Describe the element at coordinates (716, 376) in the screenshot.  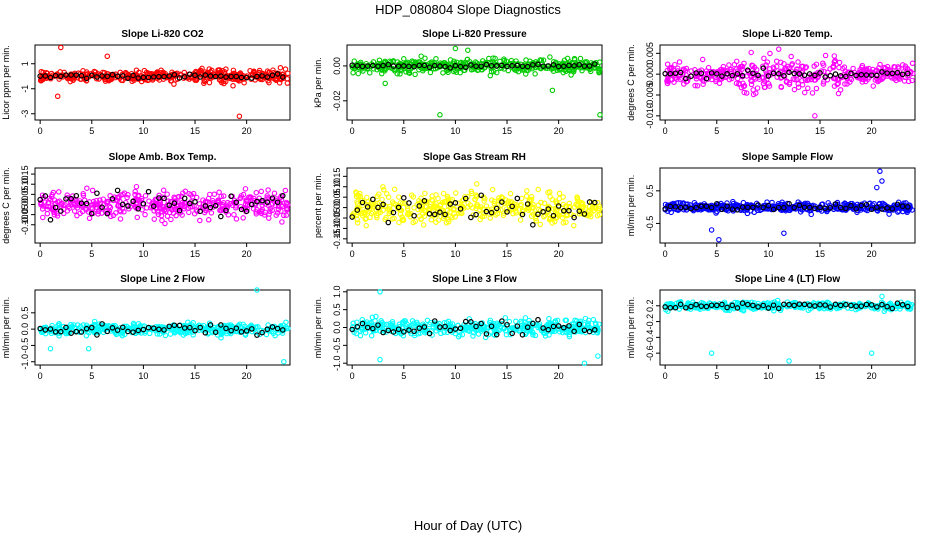
I see `x-tick-label: 5` at that location.